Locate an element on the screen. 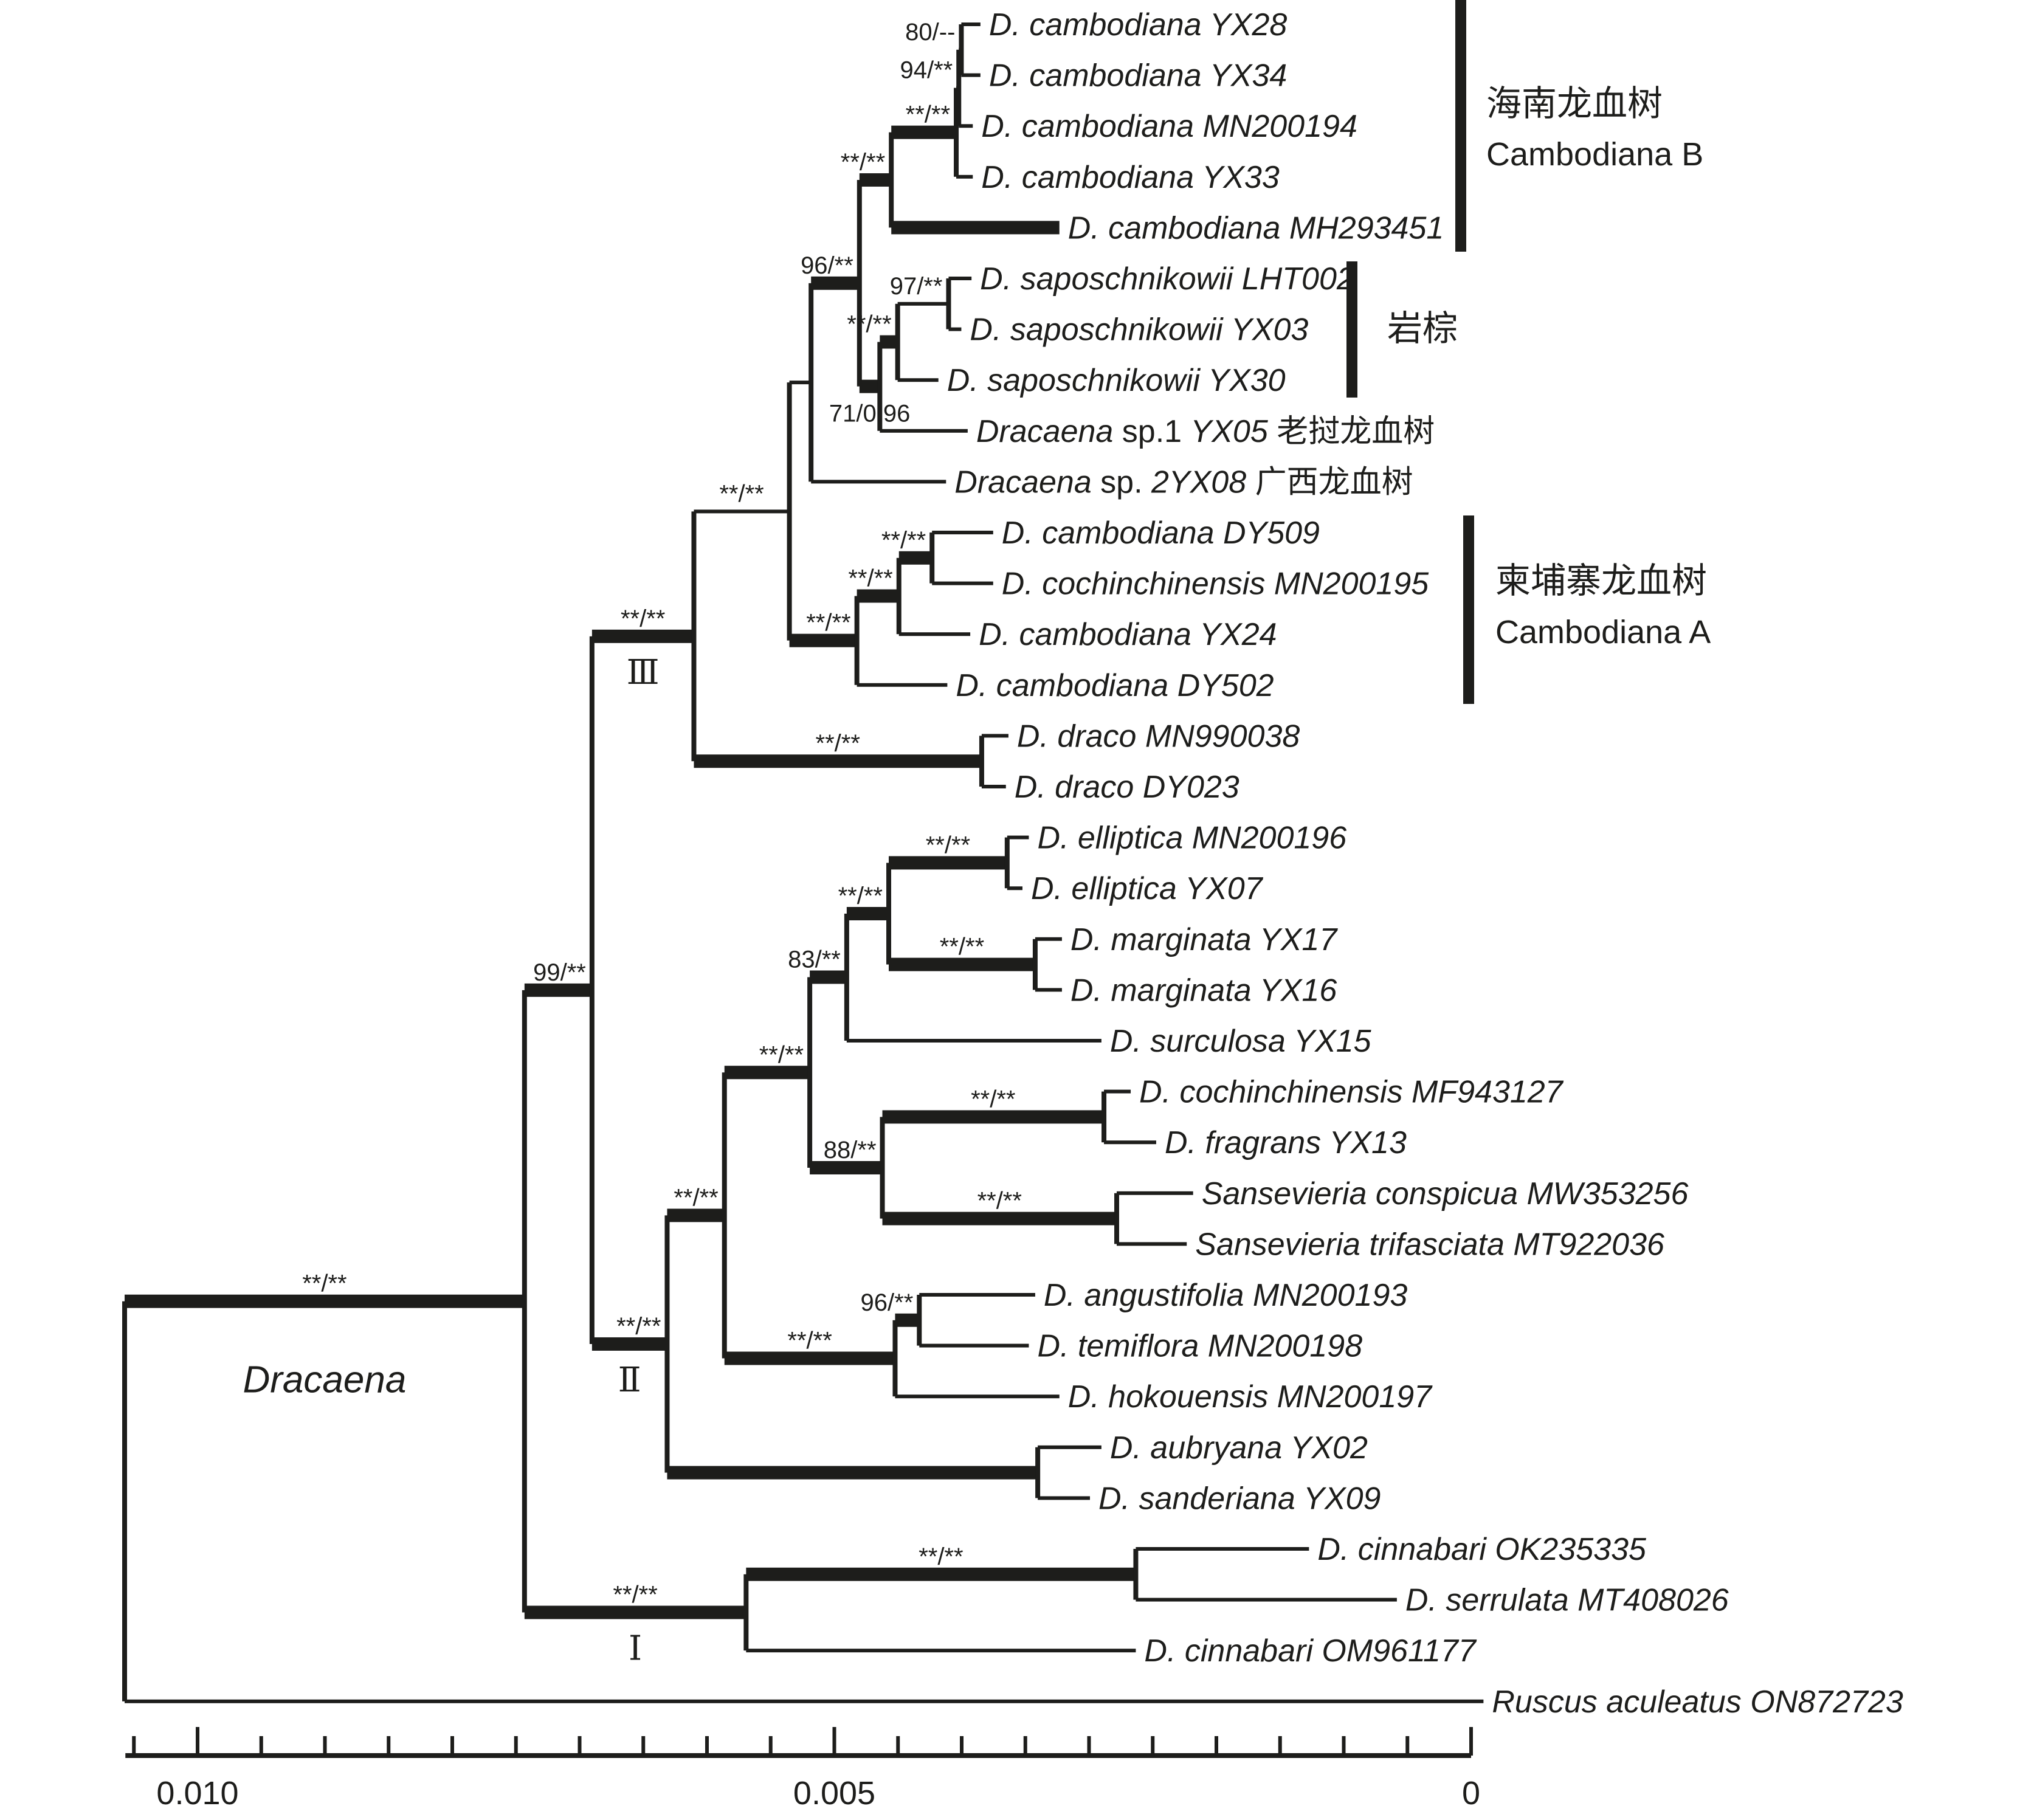 The image size is (2034, 1820). support-label: 99/** is located at coordinates (559, 972).